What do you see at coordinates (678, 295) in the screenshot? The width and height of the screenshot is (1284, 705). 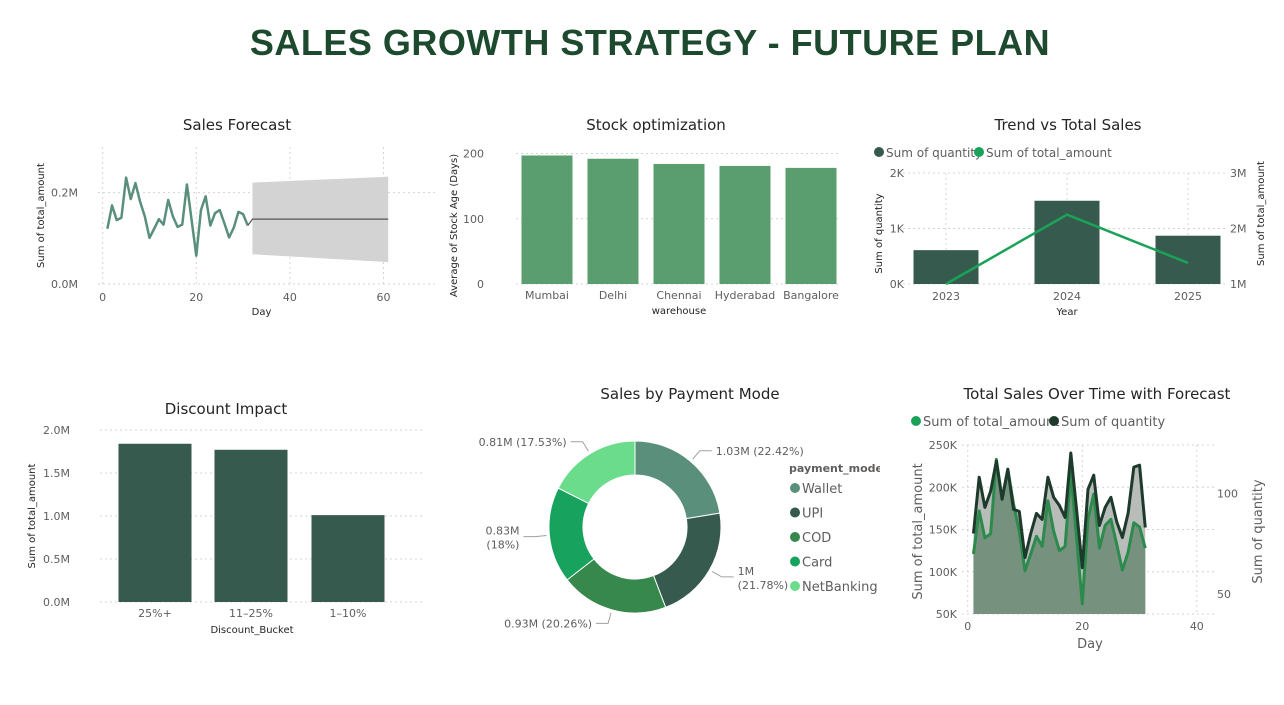 I see `x-tick-label: Chennai` at bounding box center [678, 295].